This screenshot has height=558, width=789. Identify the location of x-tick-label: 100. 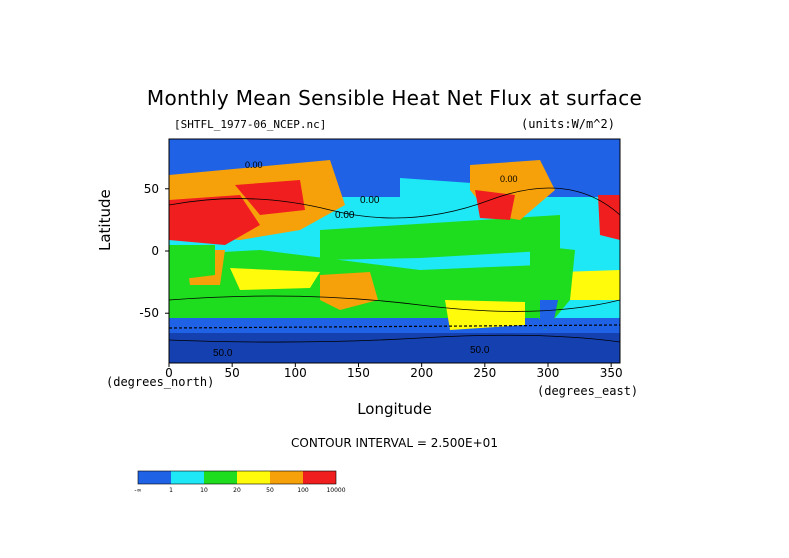
(295, 373).